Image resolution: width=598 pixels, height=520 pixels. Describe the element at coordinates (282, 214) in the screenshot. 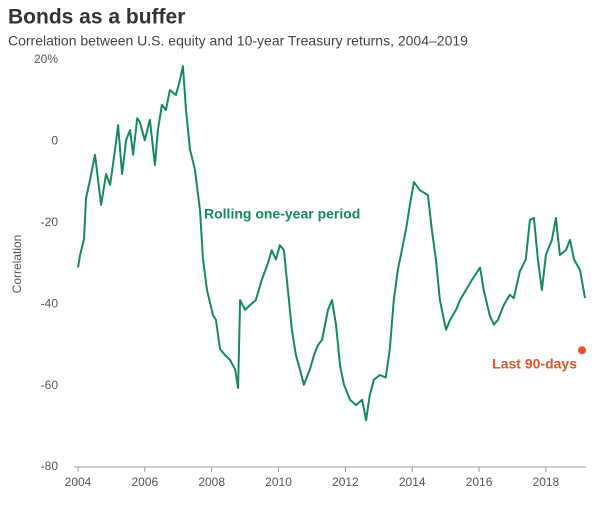

I see `series-label: Rolling one-year period` at that location.